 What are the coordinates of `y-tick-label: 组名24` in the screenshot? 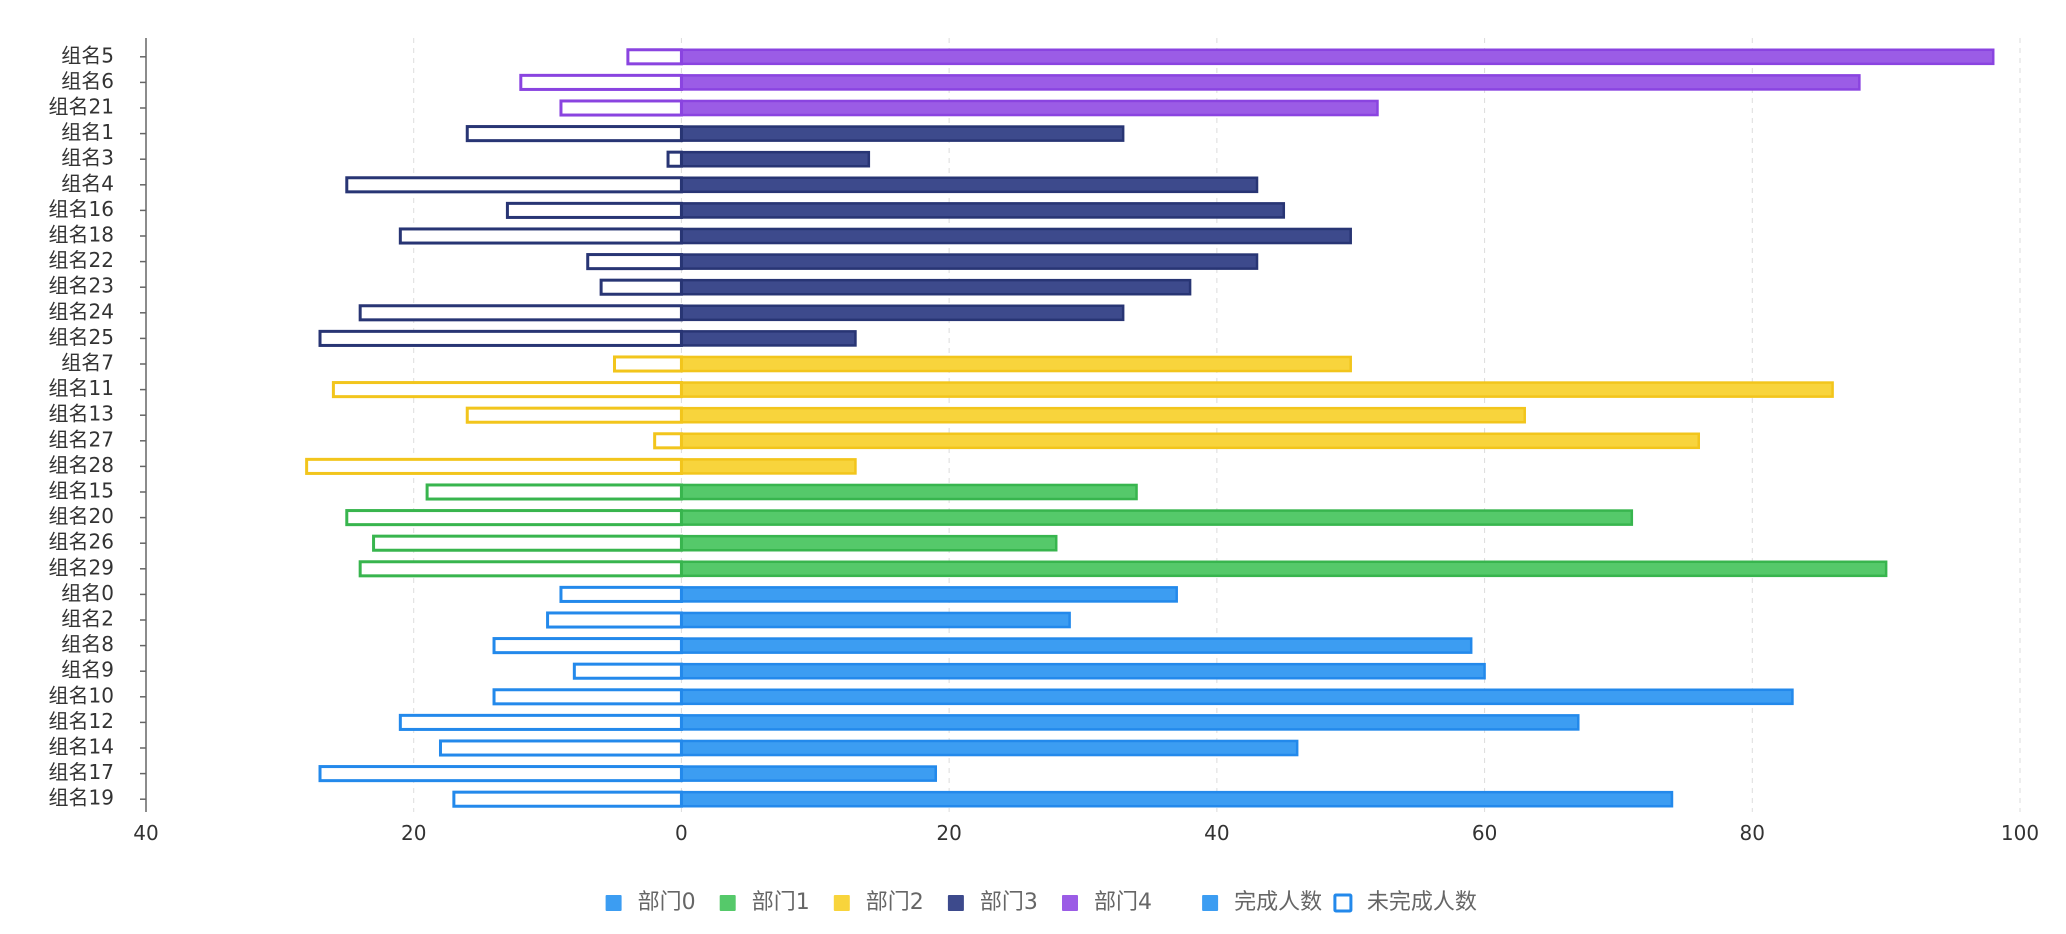 It's located at (81, 311).